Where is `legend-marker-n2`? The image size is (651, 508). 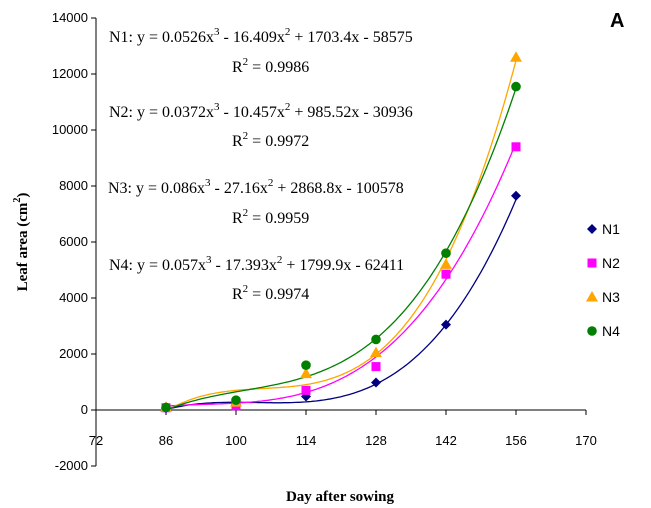 legend-marker-n2 is located at coordinates (592, 263).